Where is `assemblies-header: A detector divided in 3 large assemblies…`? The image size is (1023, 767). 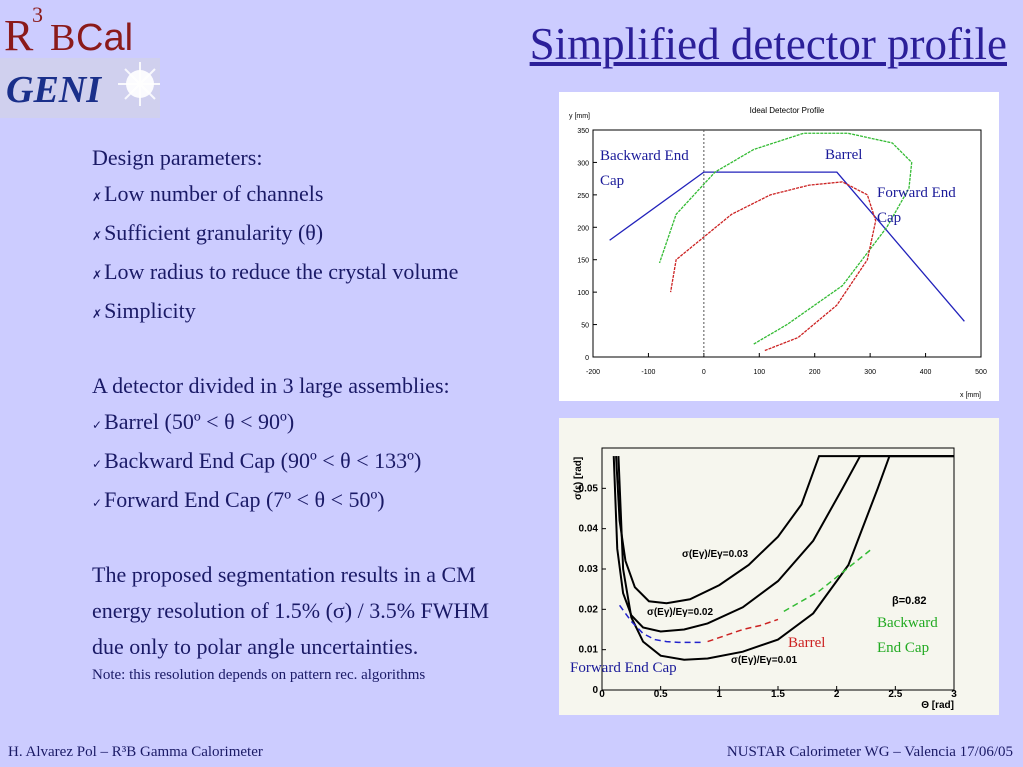
assemblies-header: A detector divided in 3 large assemblies… is located at coordinates (271, 385).